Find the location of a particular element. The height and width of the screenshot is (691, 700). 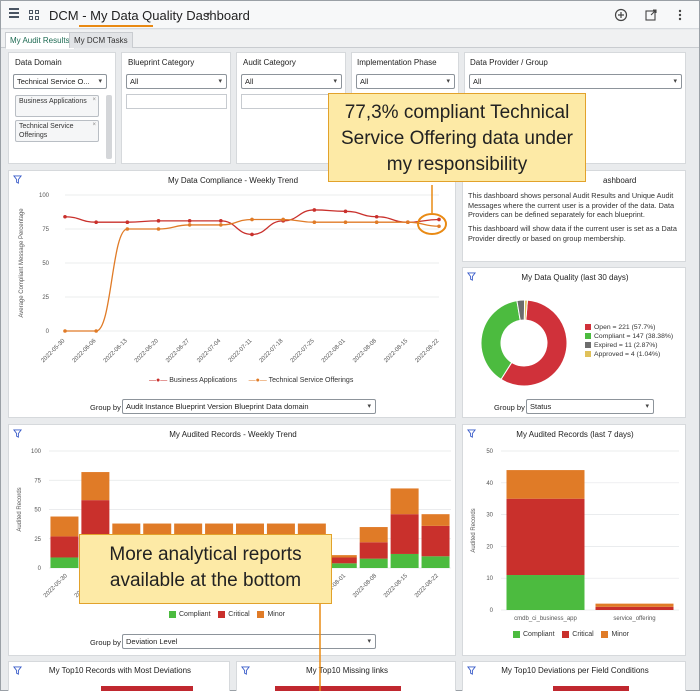

blueprint-category-select: All ▾ is located at coordinates (176, 81).